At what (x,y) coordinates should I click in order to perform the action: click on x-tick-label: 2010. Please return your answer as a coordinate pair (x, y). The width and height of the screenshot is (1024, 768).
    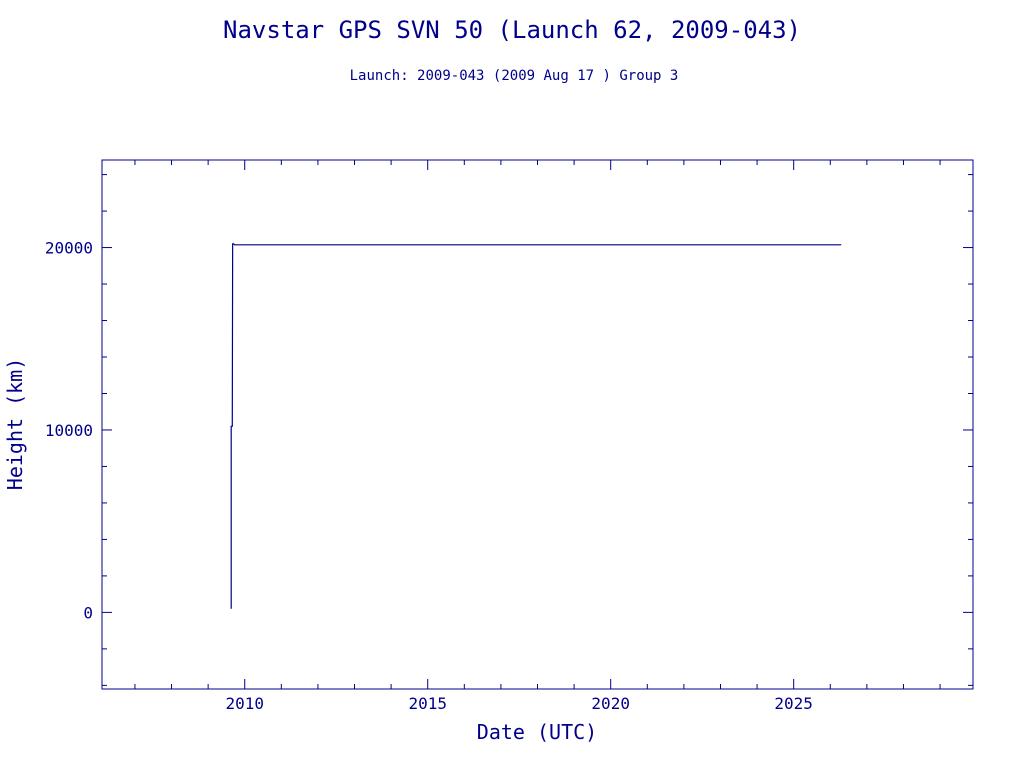
    Looking at the image, I should click on (244, 703).